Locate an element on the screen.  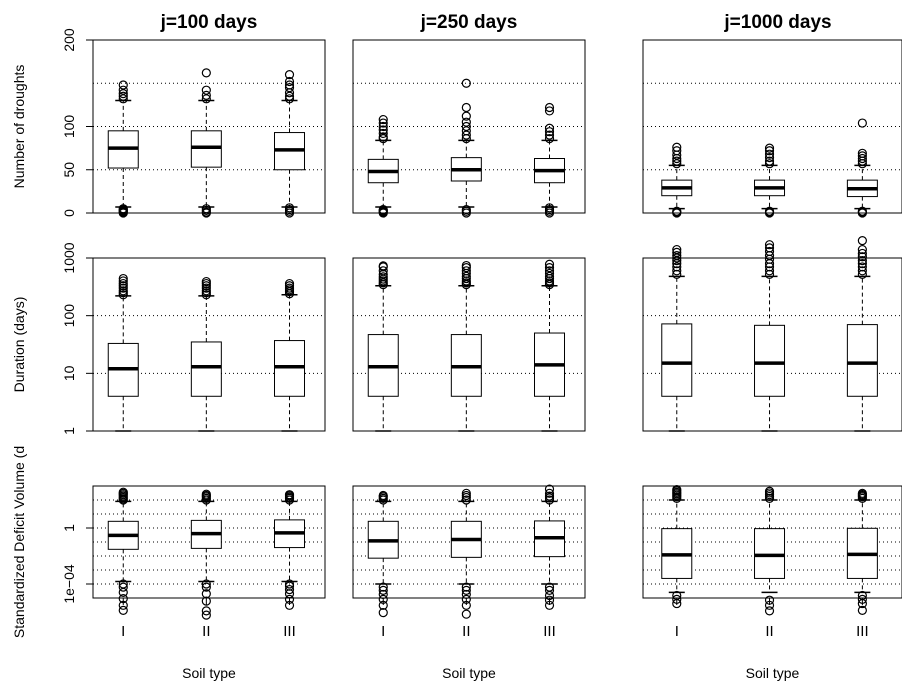
column-title: j=100 days is located at coordinates (209, 22).